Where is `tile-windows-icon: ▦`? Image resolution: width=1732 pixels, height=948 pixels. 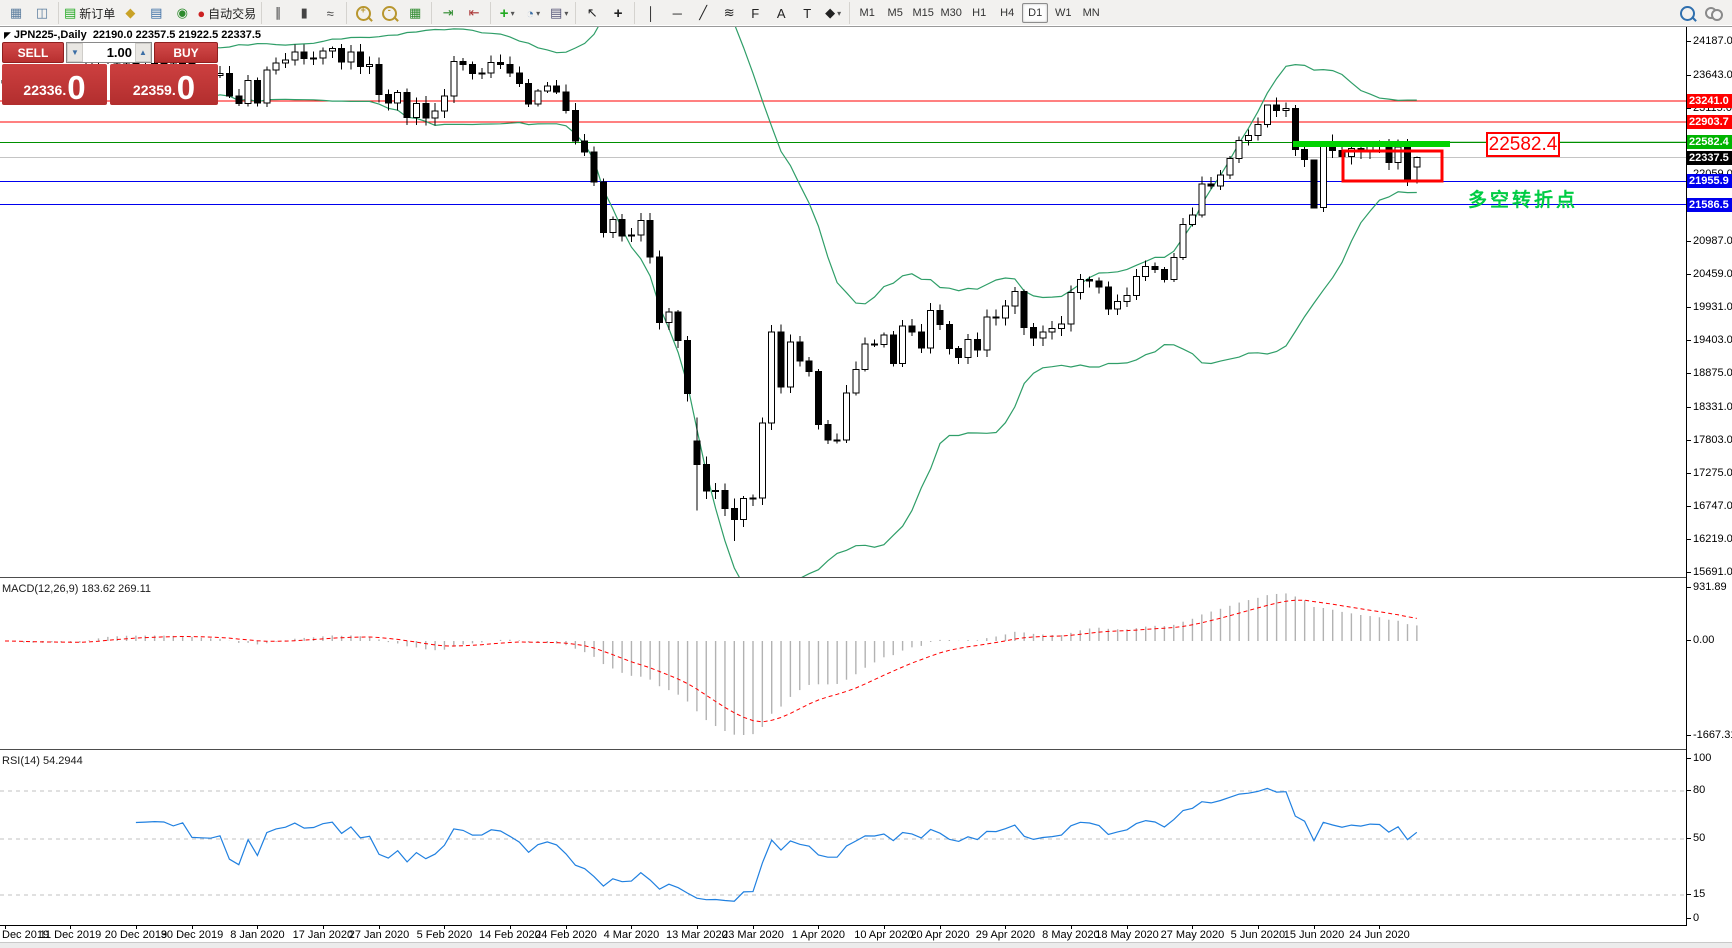
tile-windows-icon: ▦ is located at coordinates (415, 12).